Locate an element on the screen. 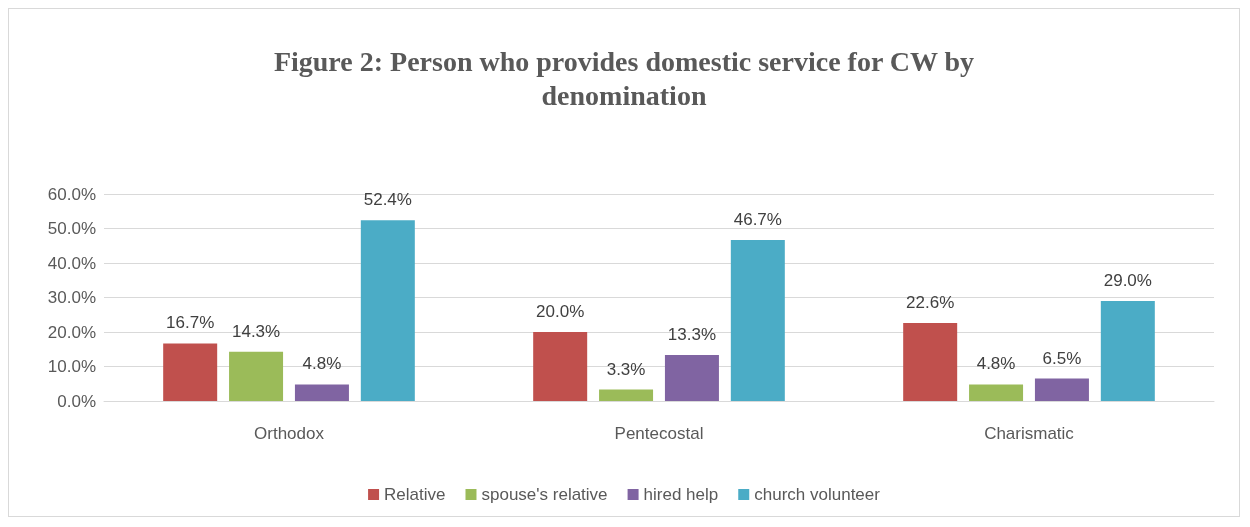  y-tick-label: 20.0% is located at coordinates (71, 332).